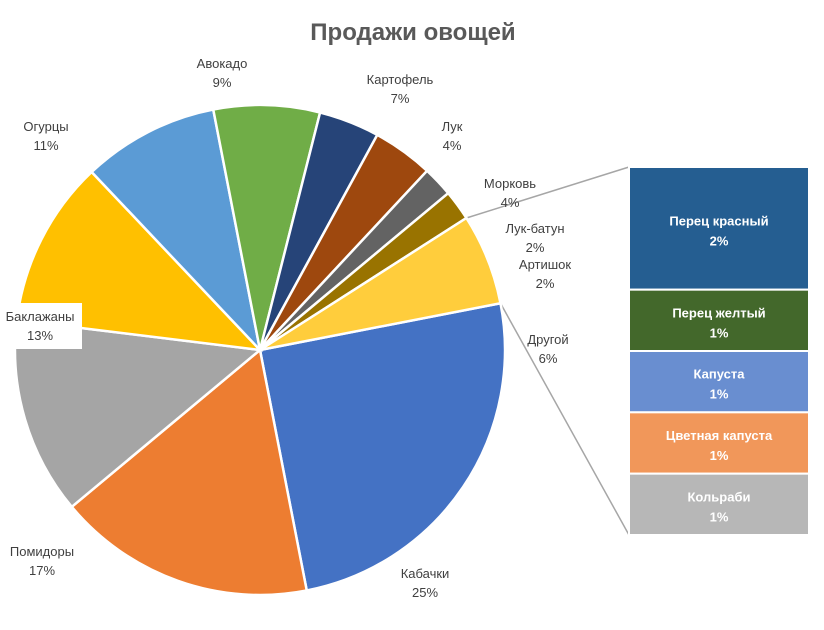 This screenshot has height=630, width=824. Describe the element at coordinates (45, 145) in the screenshot. I see `slice-label-value: 11%` at that location.